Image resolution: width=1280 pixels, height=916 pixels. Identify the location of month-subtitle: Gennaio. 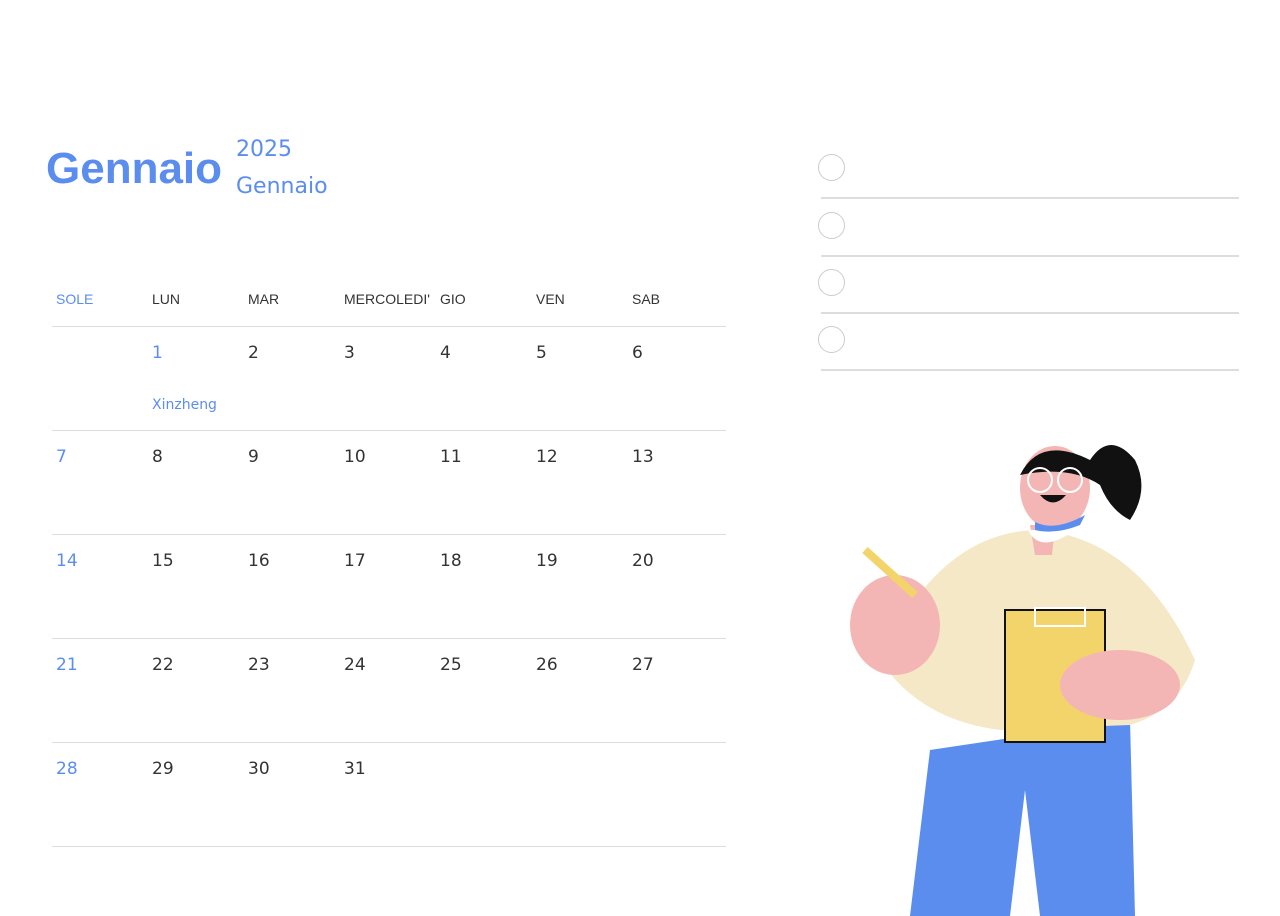
(282, 186).